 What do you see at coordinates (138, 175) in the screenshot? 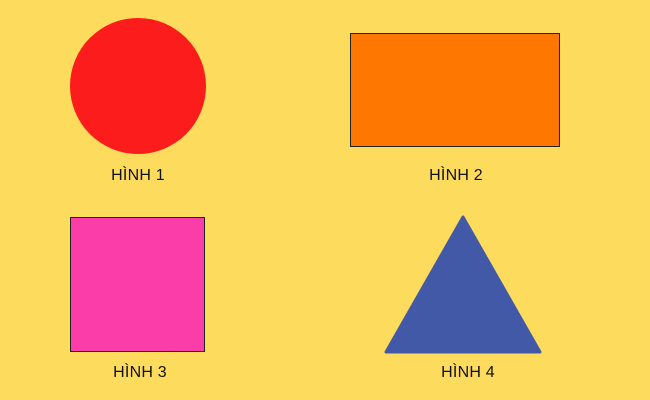
I see `figure-1-label: HÌNH 1` at bounding box center [138, 175].